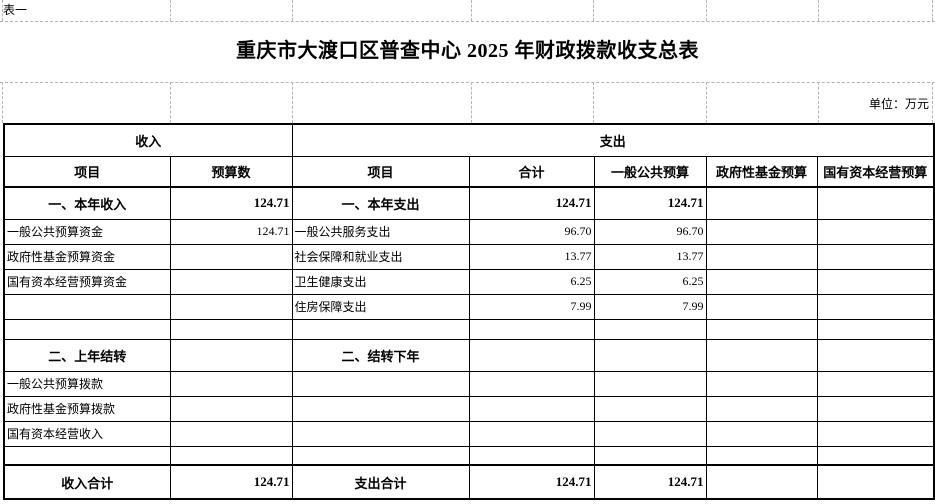  What do you see at coordinates (650, 256) in the screenshot?
I see `expense-general-cell: 13.77` at bounding box center [650, 256].